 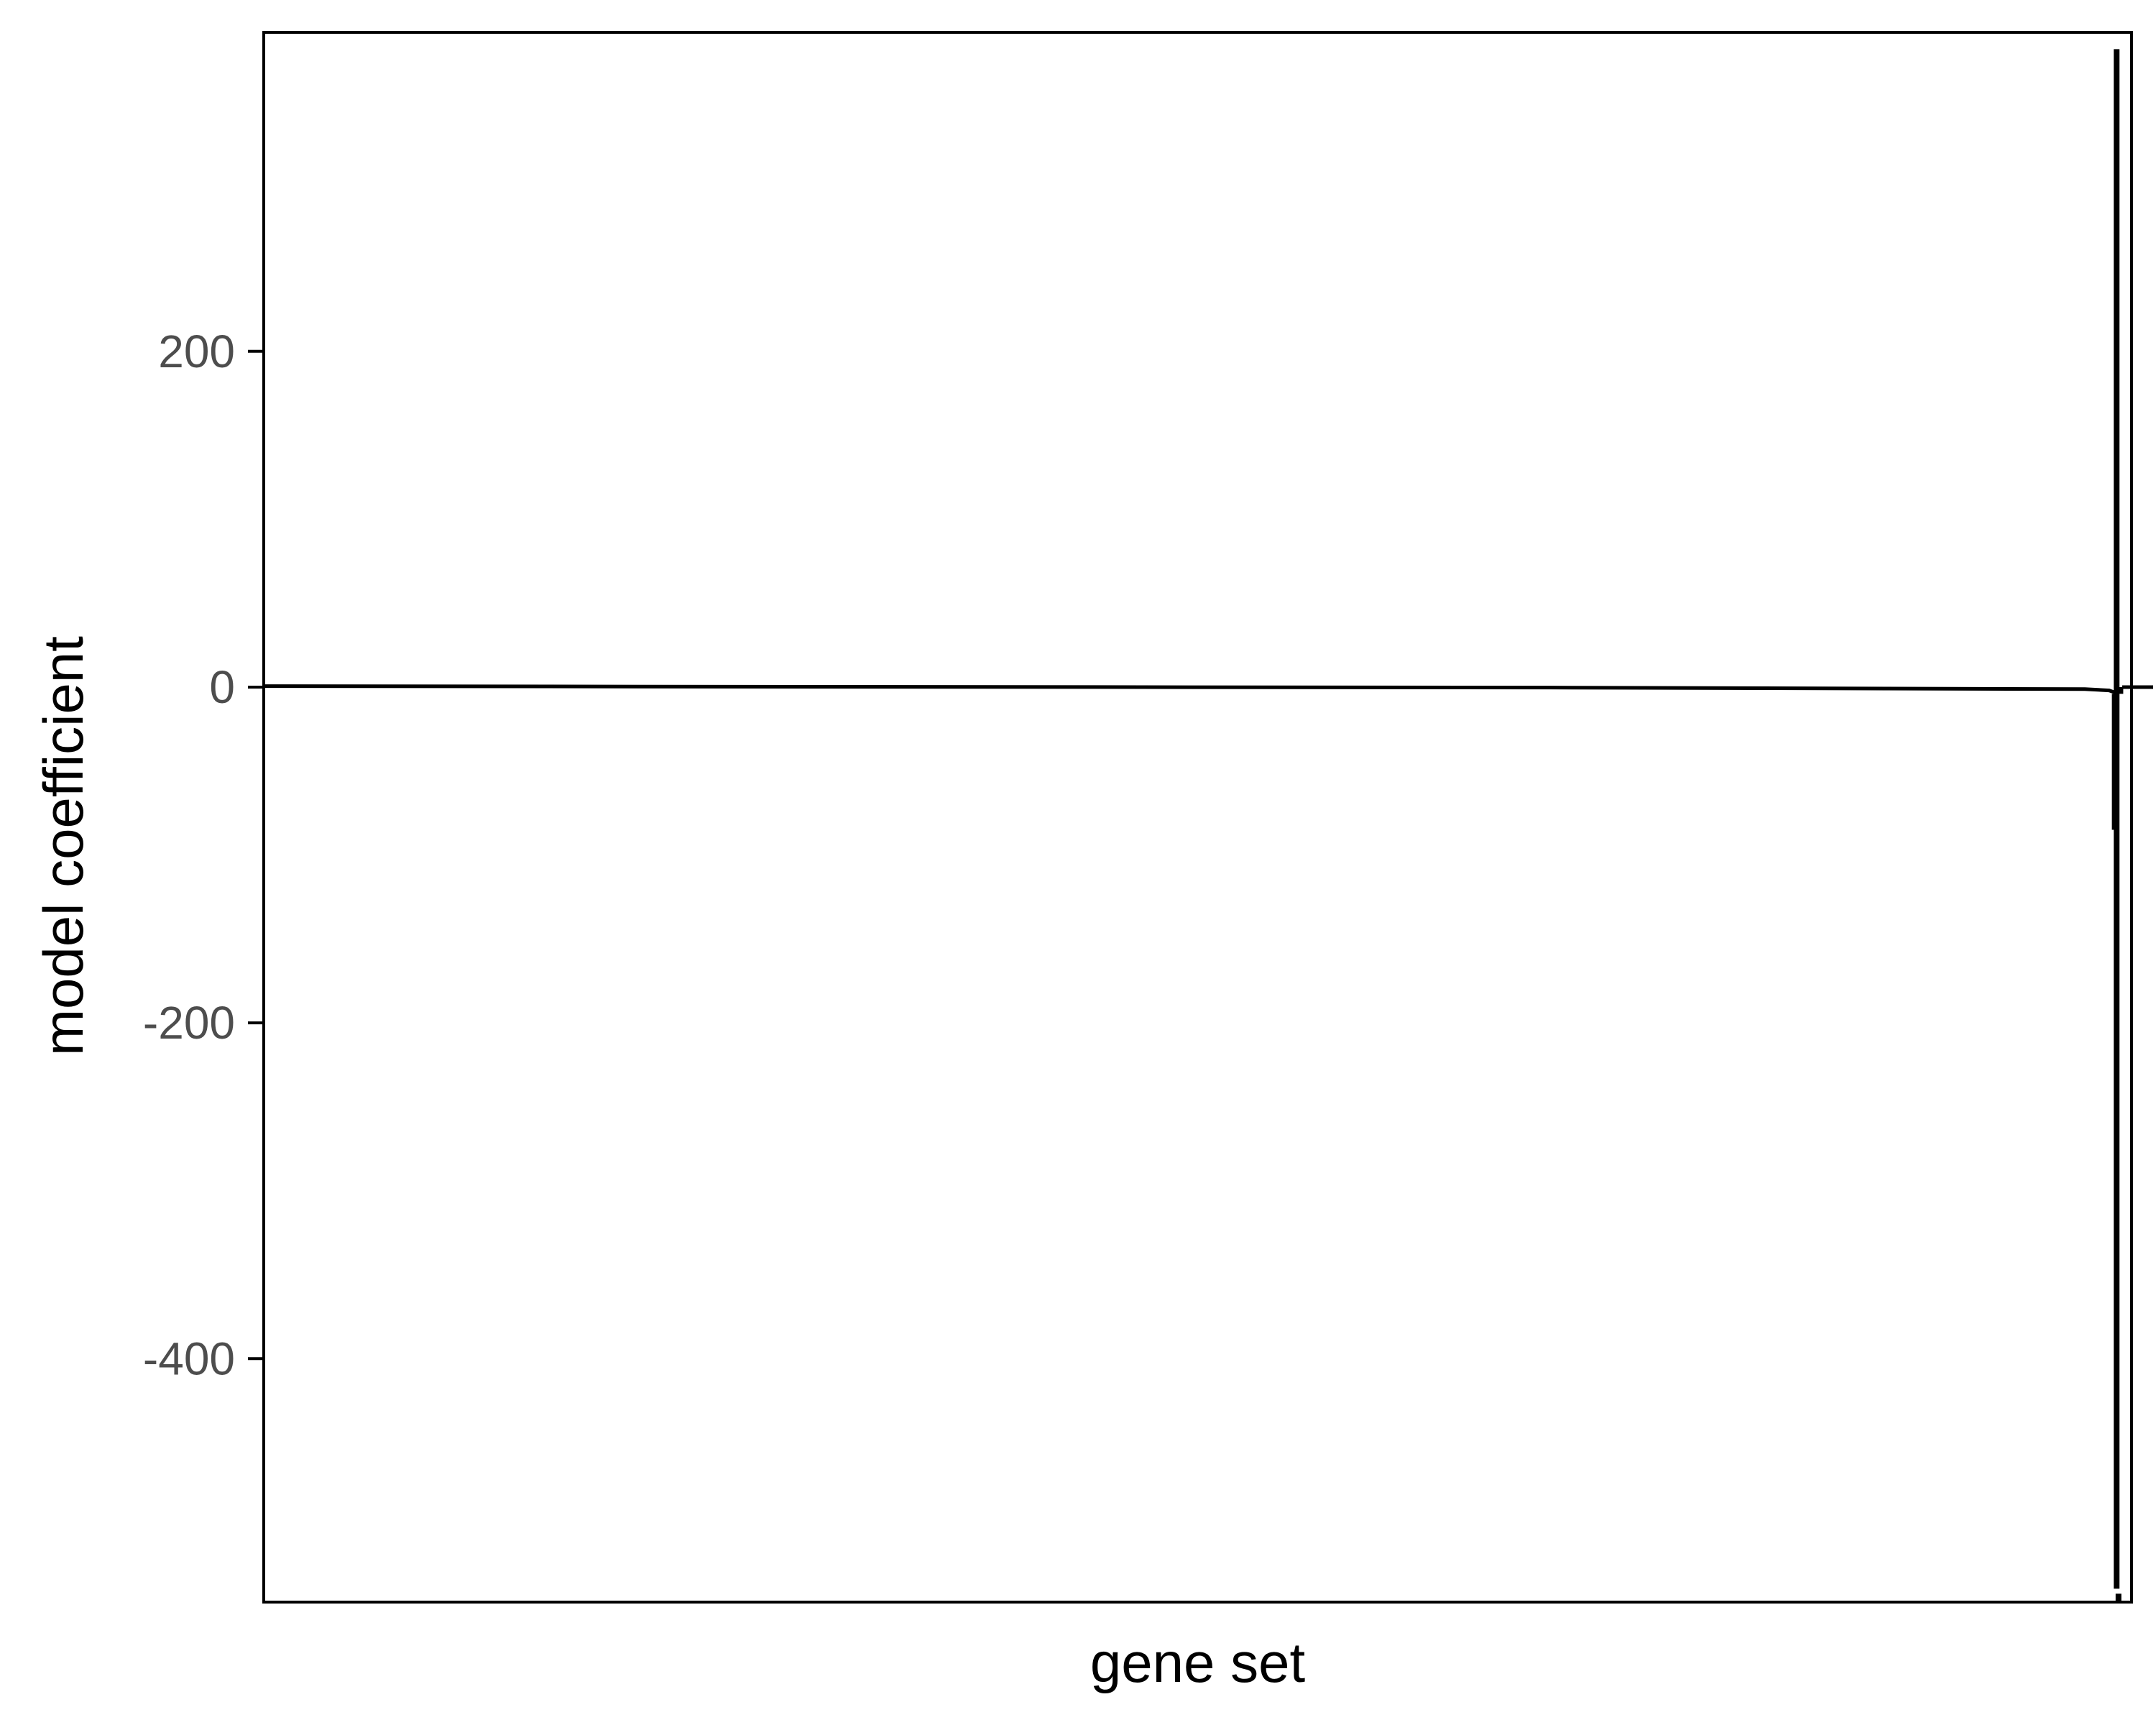 I want to click on series-line-baseline, so click(x=1191, y=690).